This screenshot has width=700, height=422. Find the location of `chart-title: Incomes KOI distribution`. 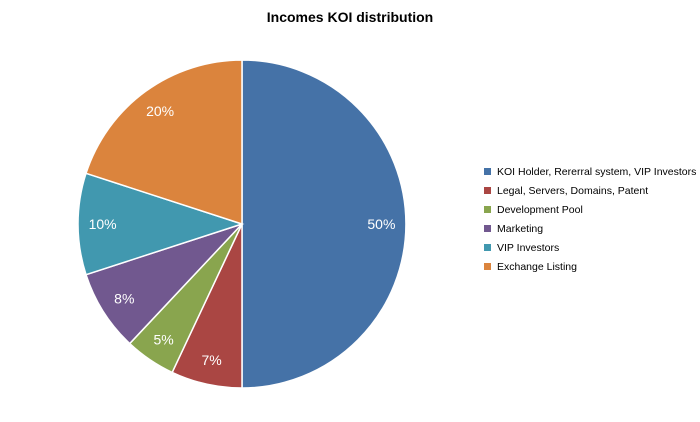

chart-title: Incomes KOI distribution is located at coordinates (350, 17).